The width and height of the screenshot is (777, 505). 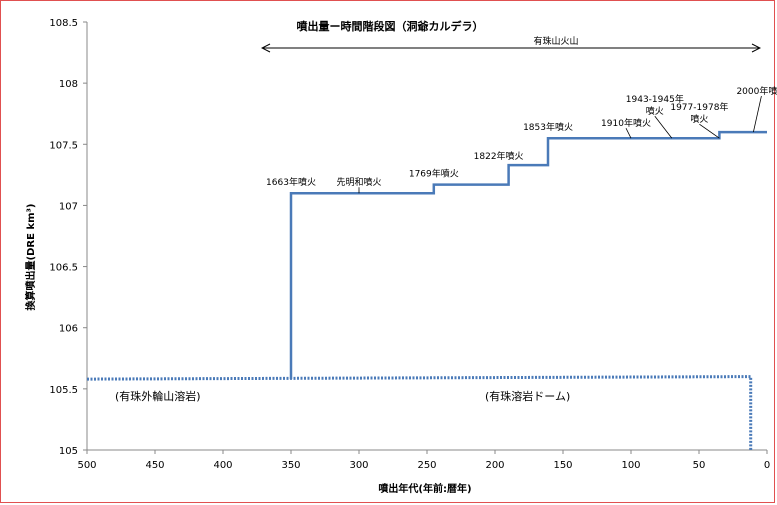 What do you see at coordinates (30, 257) in the screenshot?
I see `y-axis-title: 換算噴出量(DRE km³)` at bounding box center [30, 257].